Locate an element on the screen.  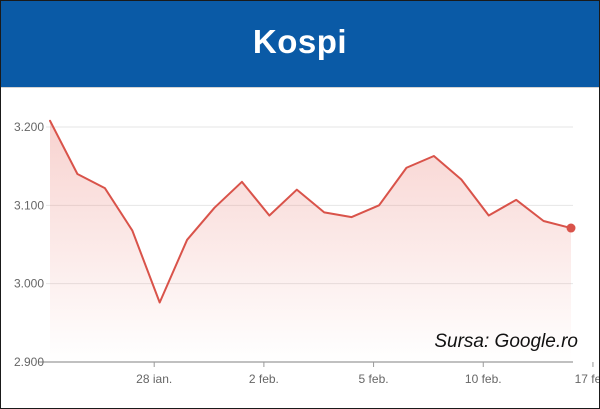
x-tick-label: 5 feb. is located at coordinates (374, 379).